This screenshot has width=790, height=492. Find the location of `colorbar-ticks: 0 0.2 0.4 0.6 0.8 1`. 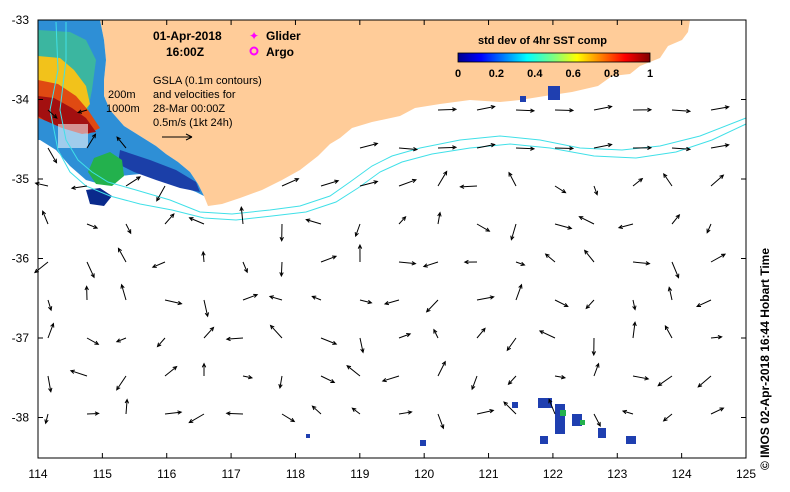

colorbar-ticks: 0 0.2 0.4 0.6 0.8 1 is located at coordinates (554, 74).